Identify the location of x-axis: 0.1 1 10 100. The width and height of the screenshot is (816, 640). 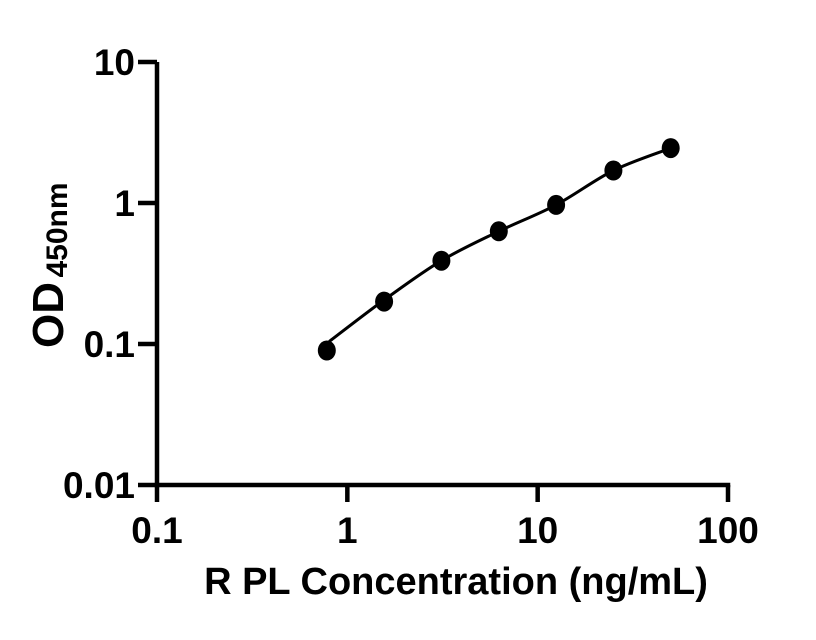
(445, 516).